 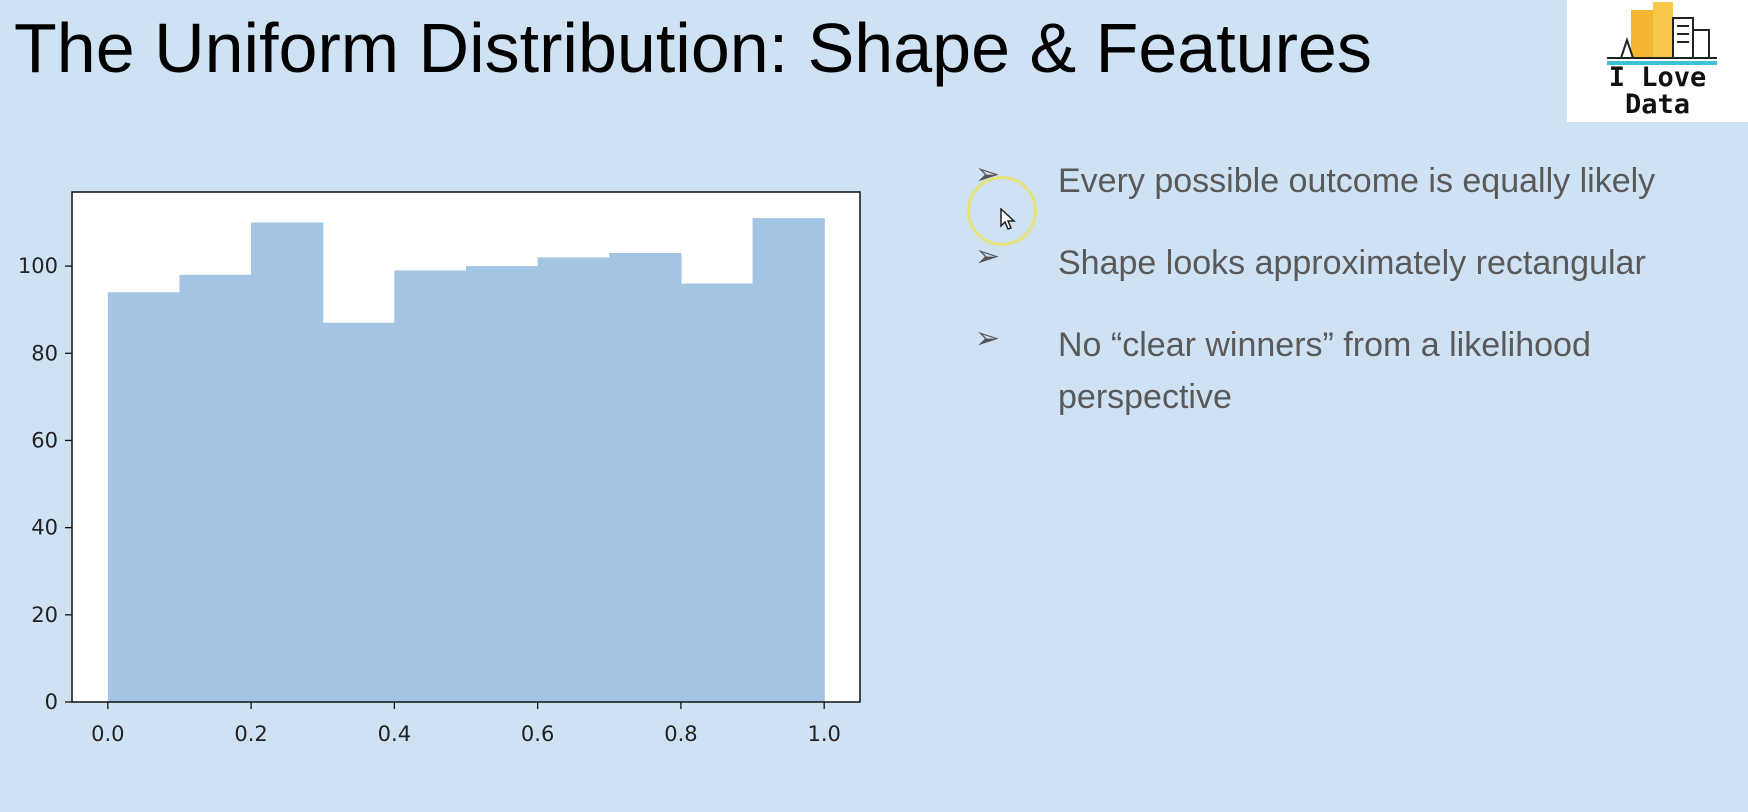 I want to click on cursor-highlight-ring, so click(x=1002, y=211).